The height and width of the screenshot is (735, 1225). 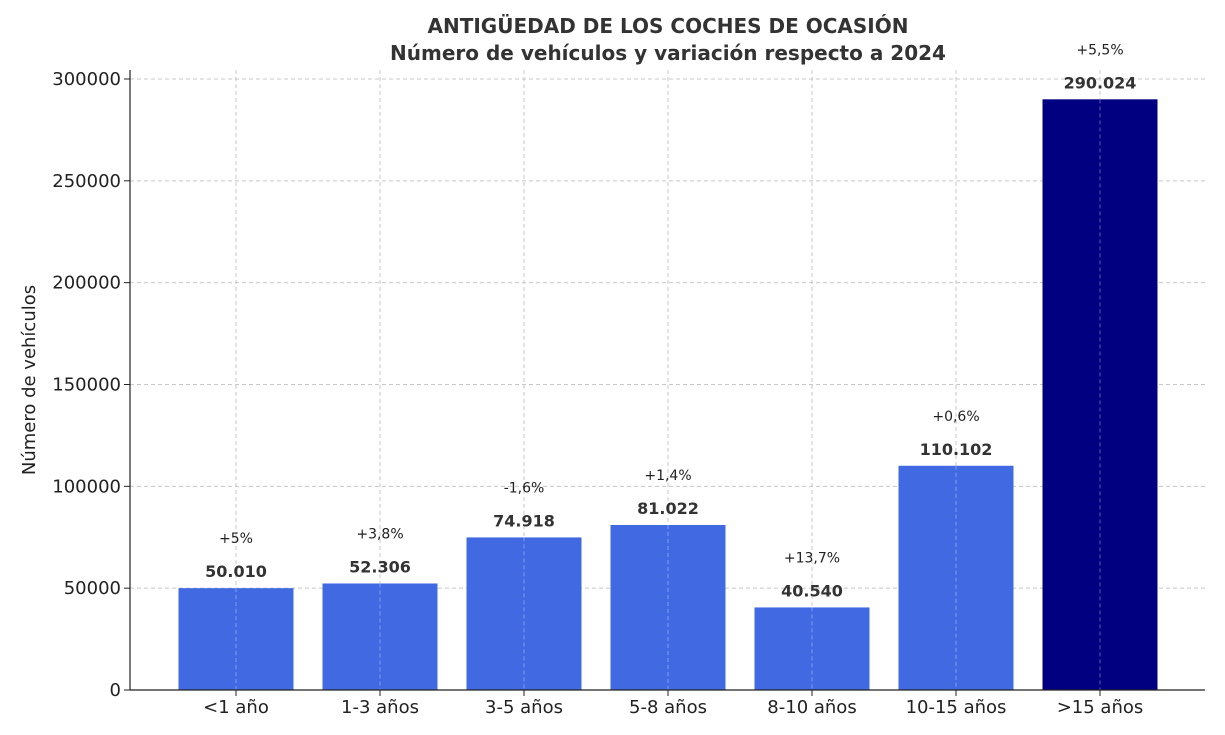 I want to click on y-axis-label: Número de vehículos, so click(x=29, y=380).